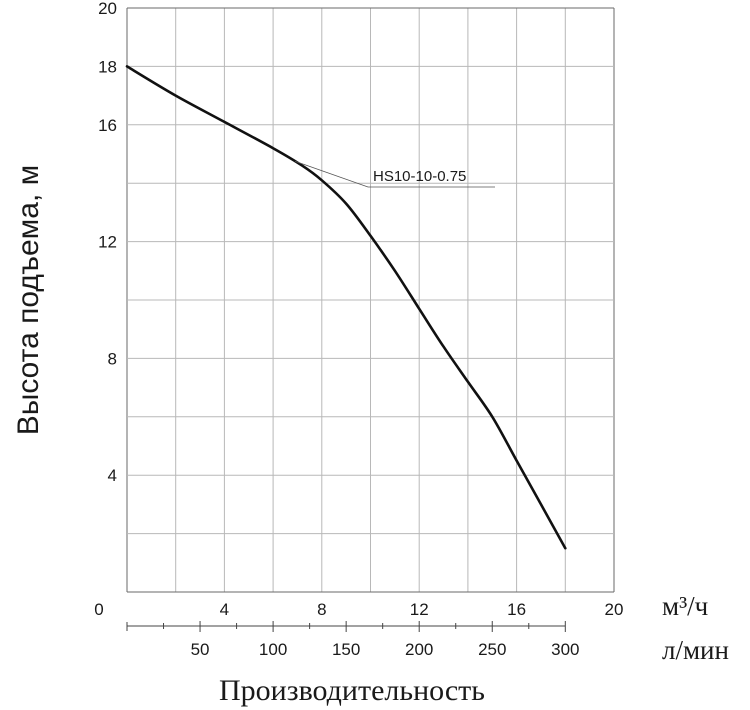 The width and height of the screenshot is (750, 710). I want to click on y-tick-label: 8, so click(112, 358).